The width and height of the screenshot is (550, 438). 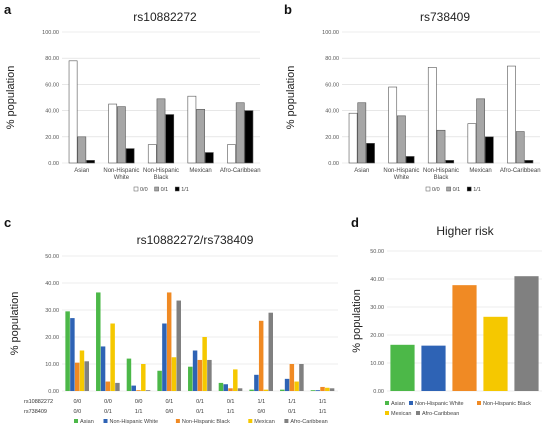 What do you see at coordinates (165, 190) in the screenshot?
I see `legend-label: 0/1` at bounding box center [165, 190].